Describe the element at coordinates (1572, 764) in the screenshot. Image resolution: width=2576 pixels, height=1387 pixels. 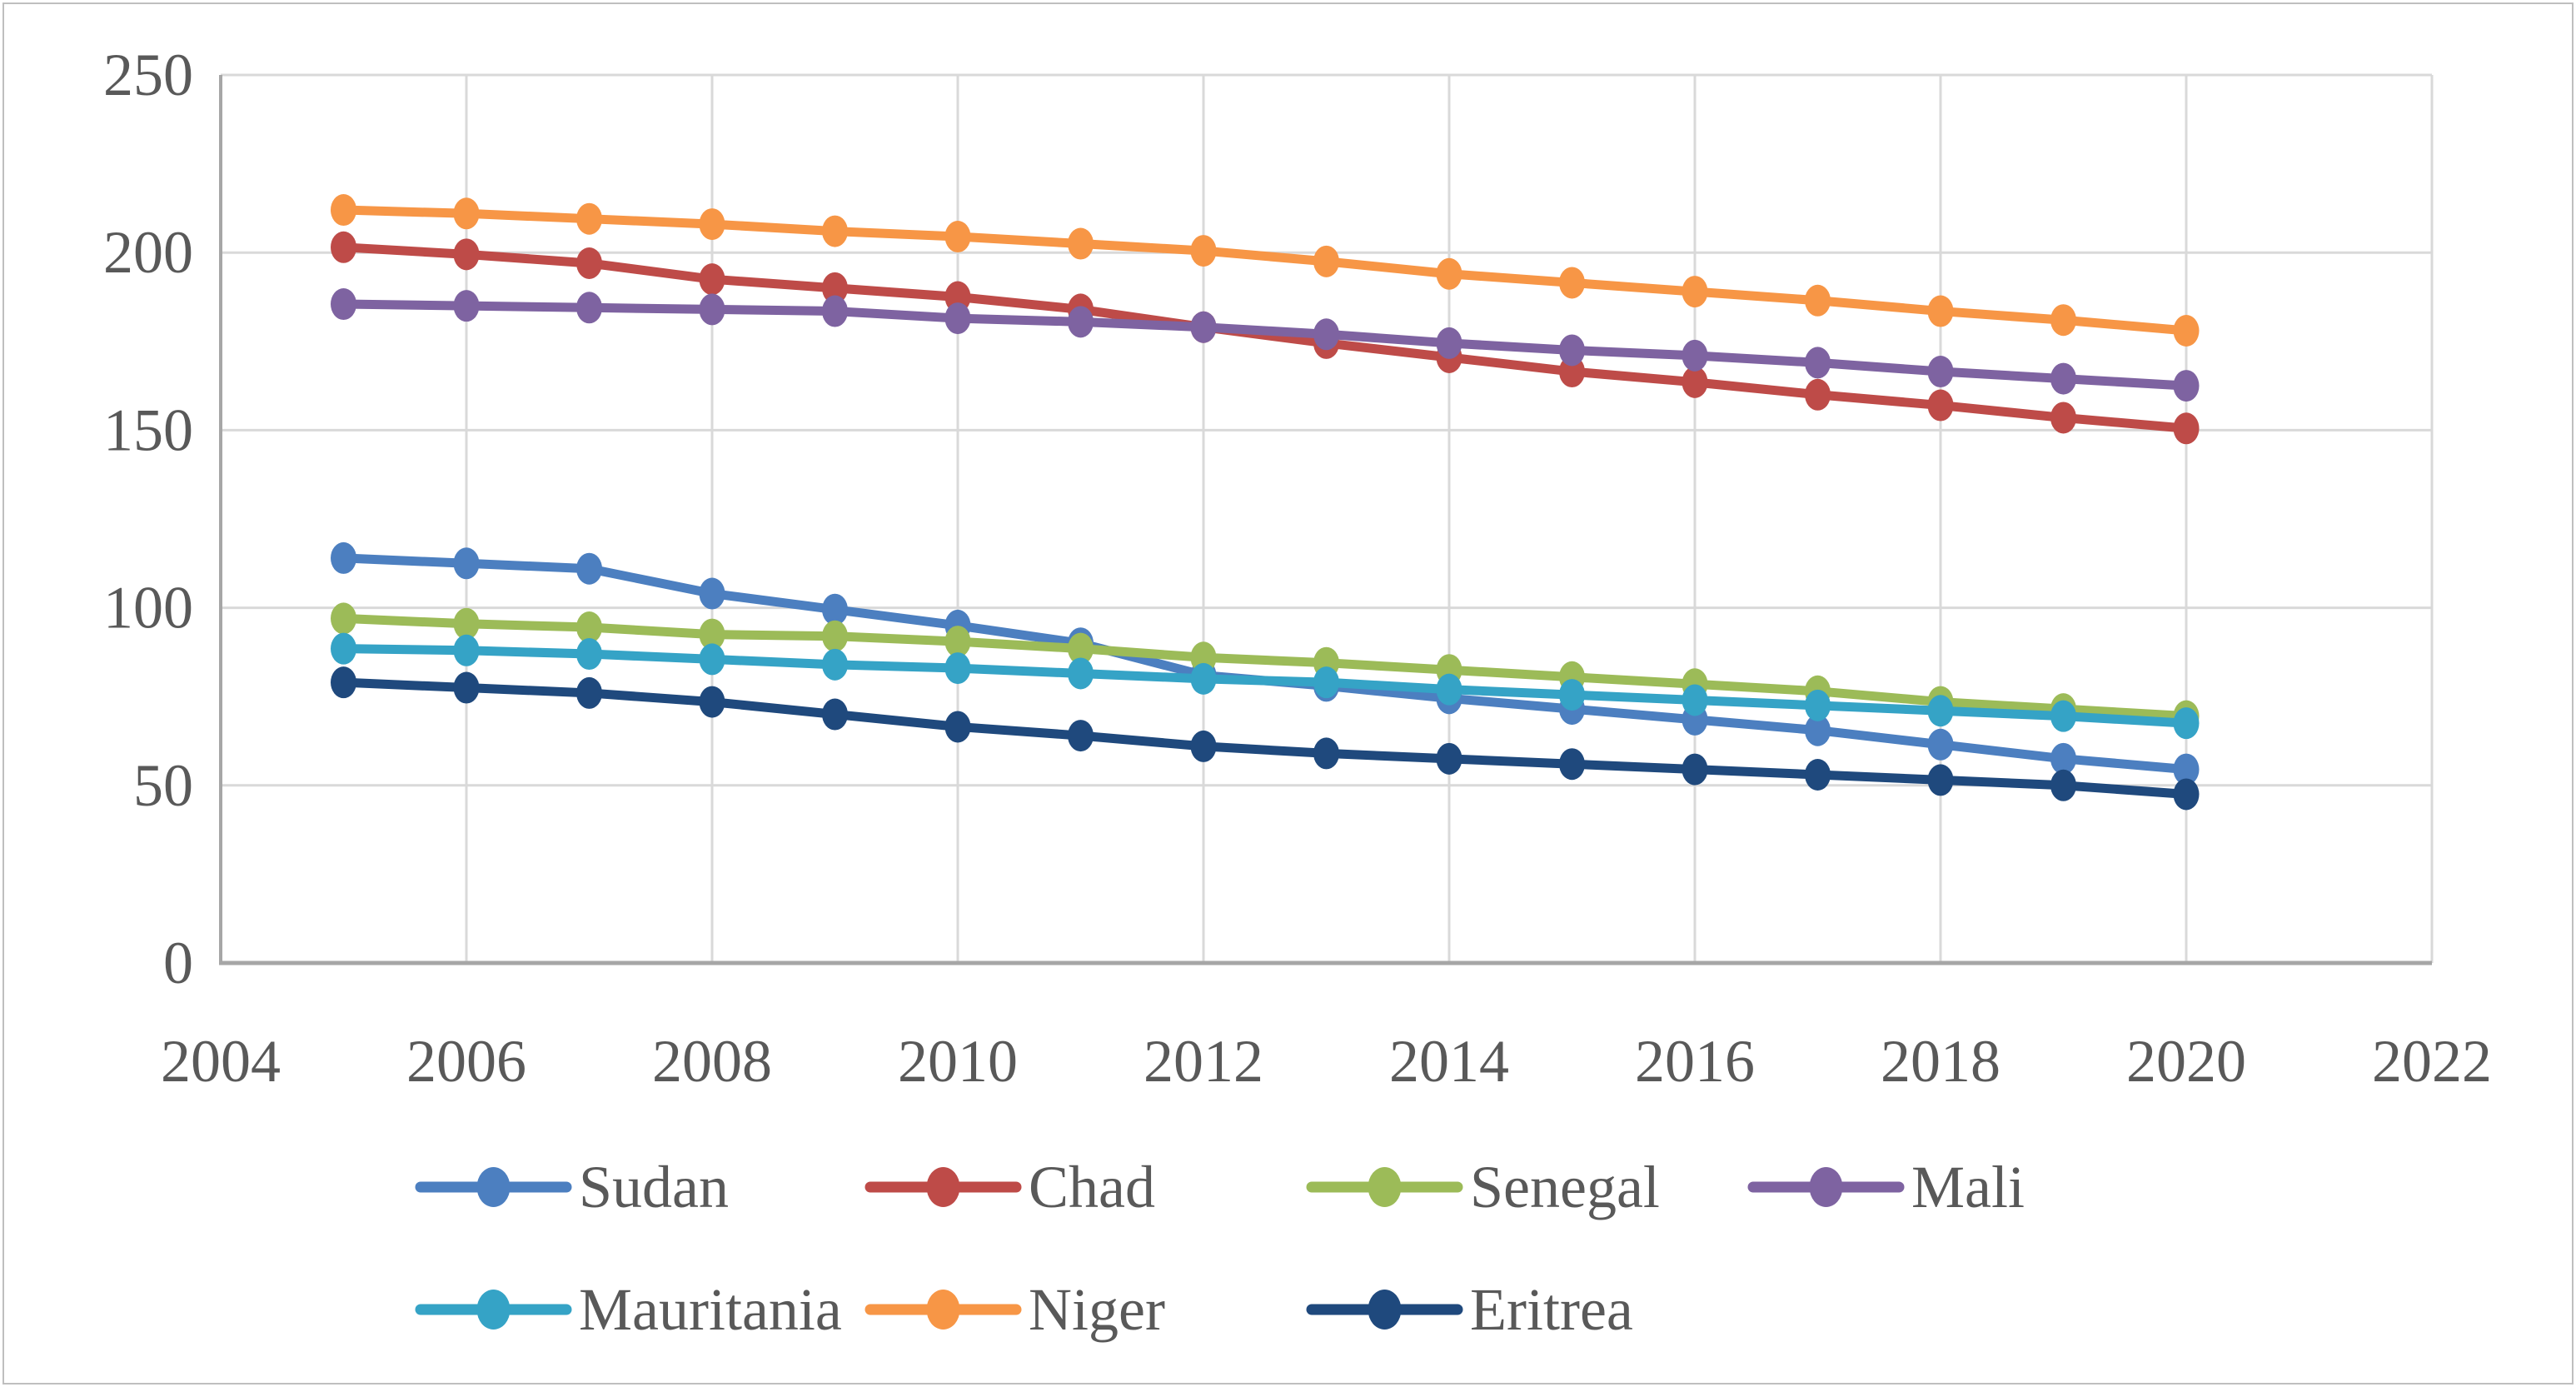
I see `data-point-eritrea-2015` at that location.